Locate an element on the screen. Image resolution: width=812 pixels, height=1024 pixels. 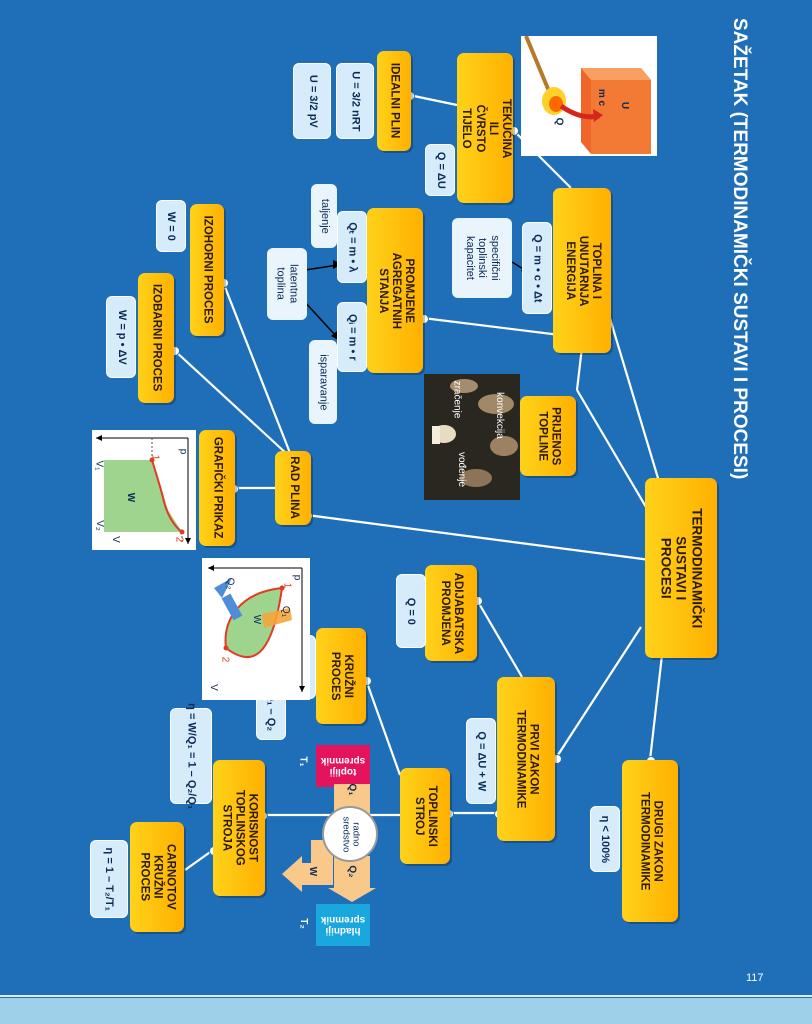
cube-q-label: Q is located at coordinates (559, 121).